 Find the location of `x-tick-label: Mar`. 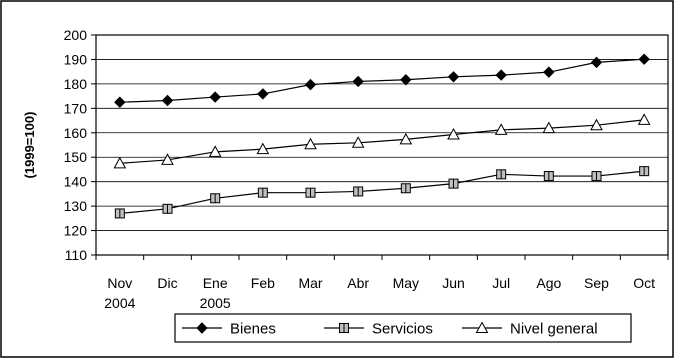

x-tick-label: Mar is located at coordinates (310, 283).